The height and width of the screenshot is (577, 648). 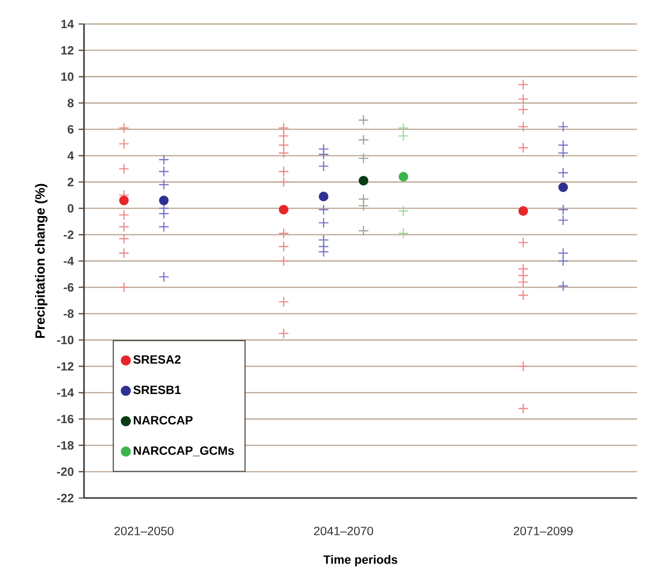 What do you see at coordinates (69, 287) in the screenshot?
I see `y-tick-label: -6` at bounding box center [69, 287].